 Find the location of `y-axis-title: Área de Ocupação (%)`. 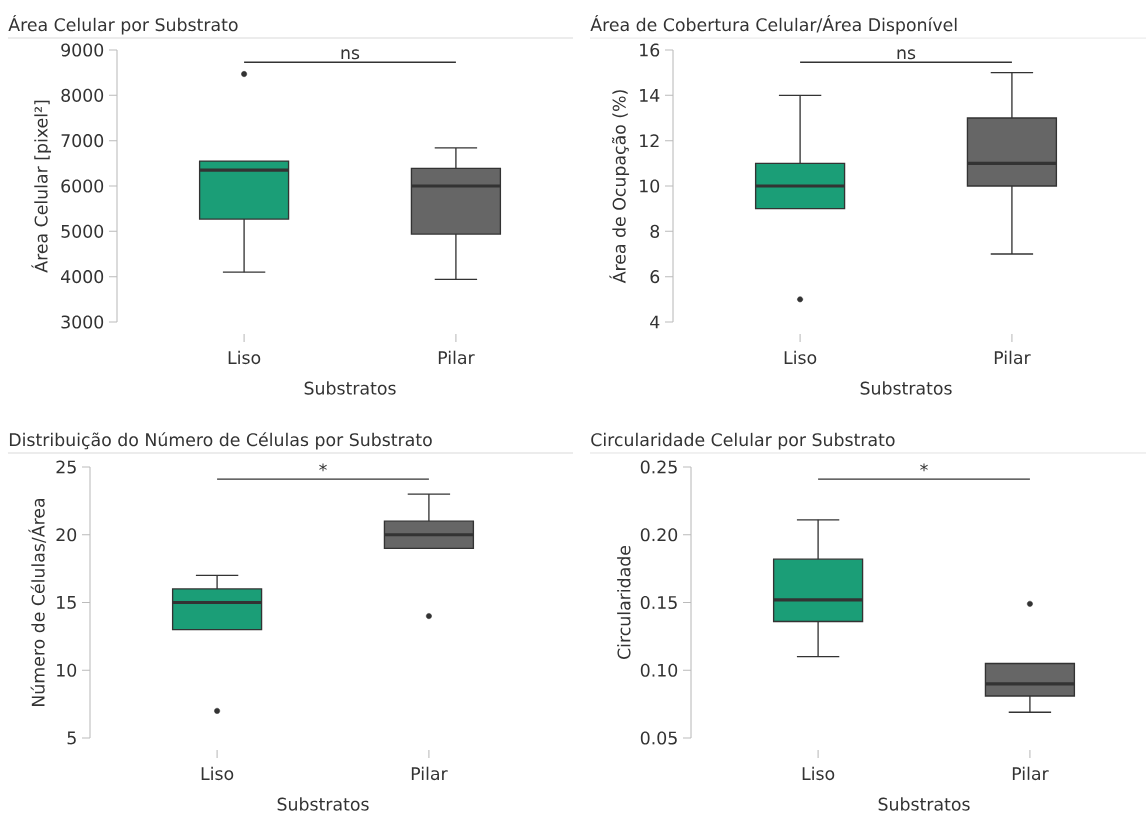

y-axis-title: Área de Ocupação (%) is located at coordinates (619, 187).